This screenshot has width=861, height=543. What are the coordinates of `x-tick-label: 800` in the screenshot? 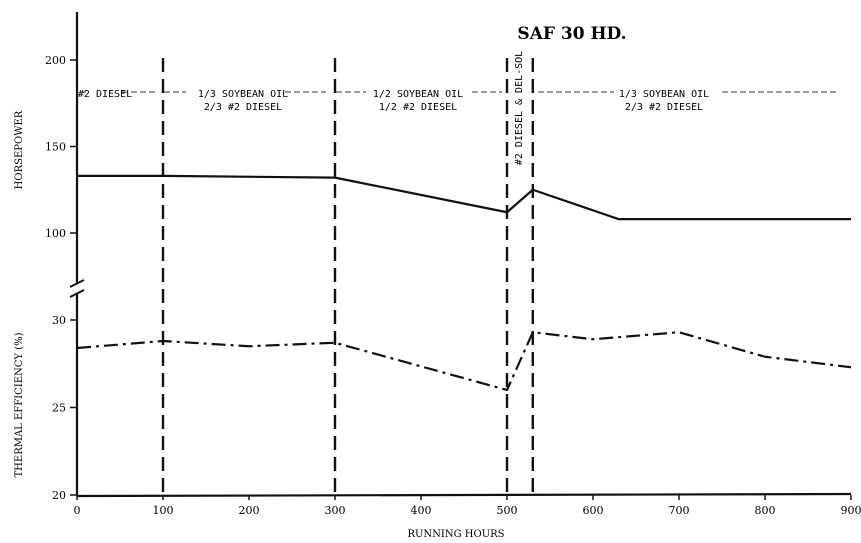 It's located at (765, 510).